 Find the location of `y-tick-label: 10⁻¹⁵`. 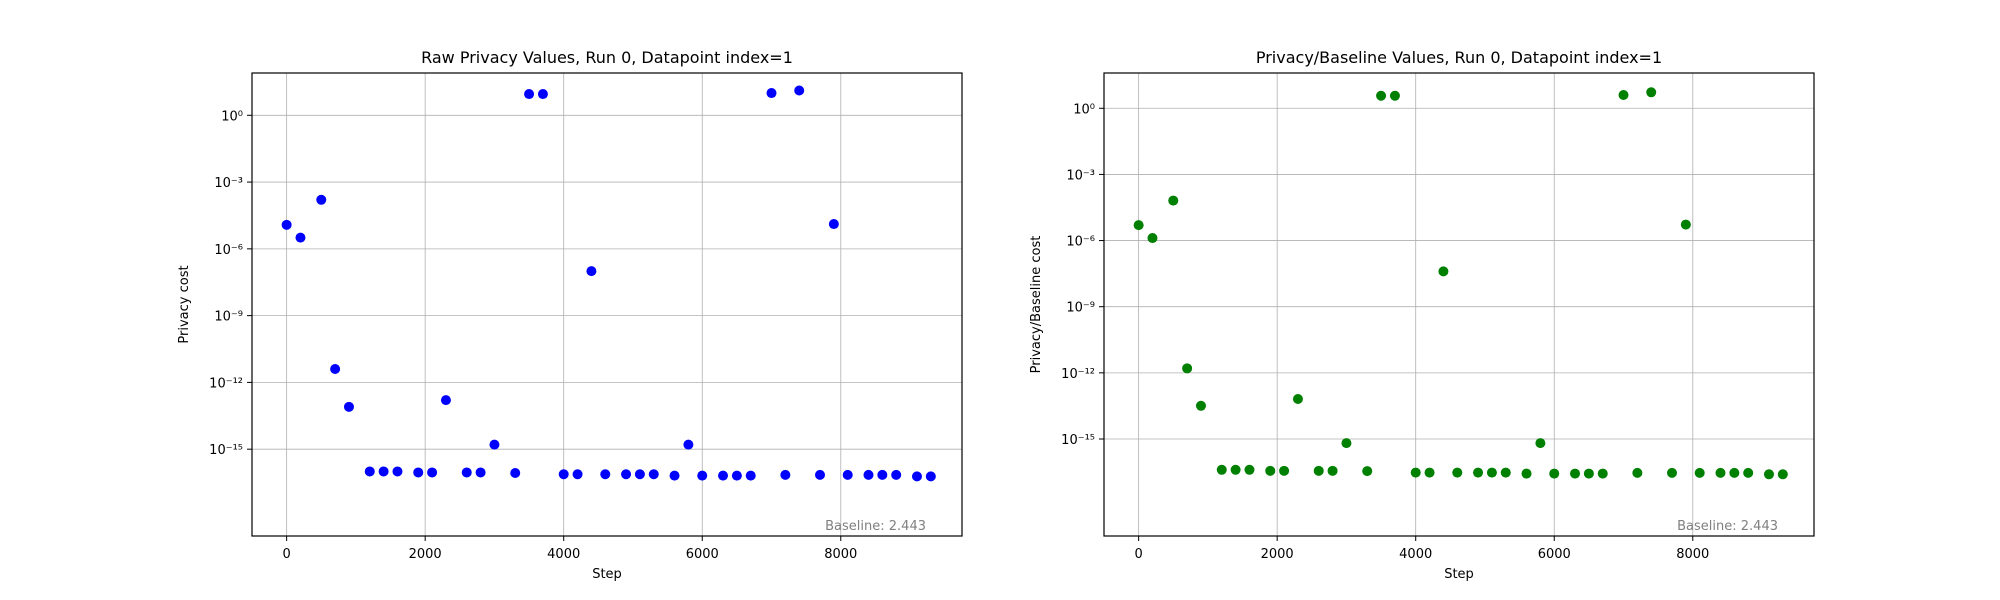

y-tick-label: 10⁻¹⁵ is located at coordinates (226, 450).